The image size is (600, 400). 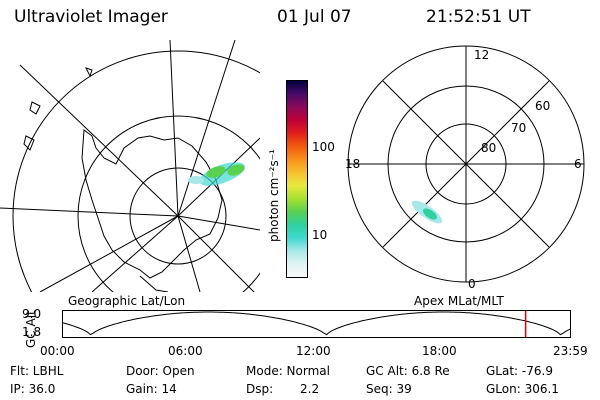 I want to click on altitude-ytick-min: 1.8, so click(x=32, y=332).